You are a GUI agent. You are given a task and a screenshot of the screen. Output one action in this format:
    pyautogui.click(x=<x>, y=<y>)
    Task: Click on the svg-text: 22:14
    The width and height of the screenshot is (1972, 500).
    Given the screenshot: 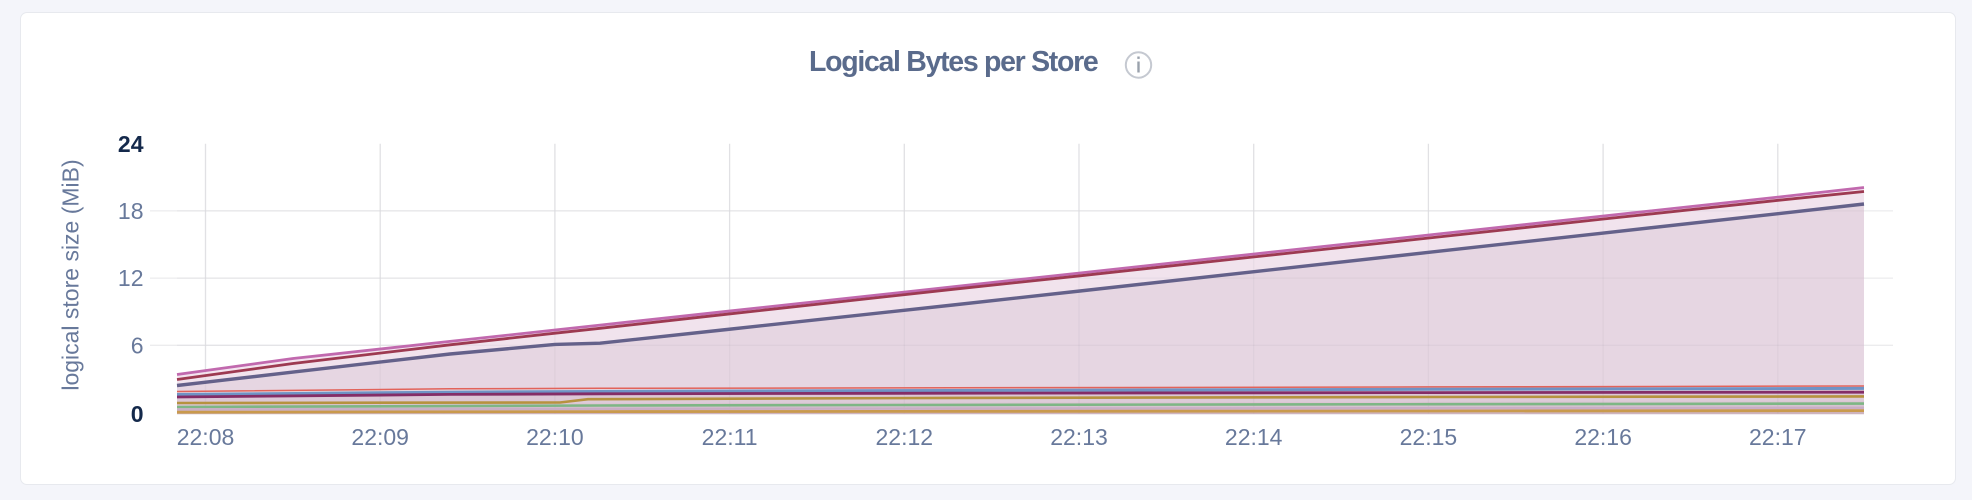 What is the action you would take?
    pyautogui.click(x=1254, y=437)
    